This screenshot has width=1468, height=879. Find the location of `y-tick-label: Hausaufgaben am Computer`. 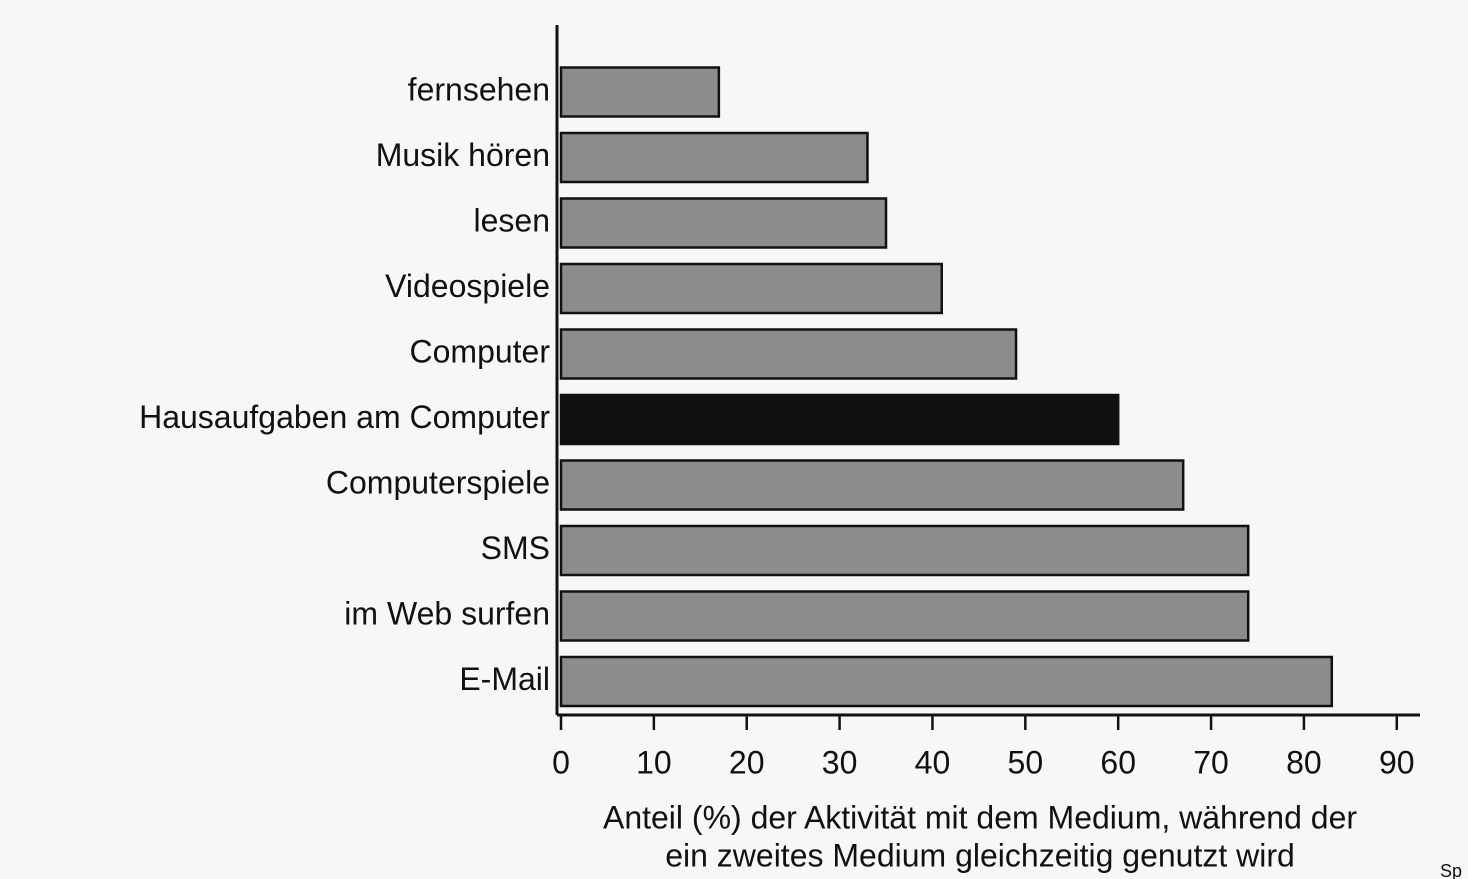

y-tick-label: Hausaufgaben am Computer is located at coordinates (344, 417).